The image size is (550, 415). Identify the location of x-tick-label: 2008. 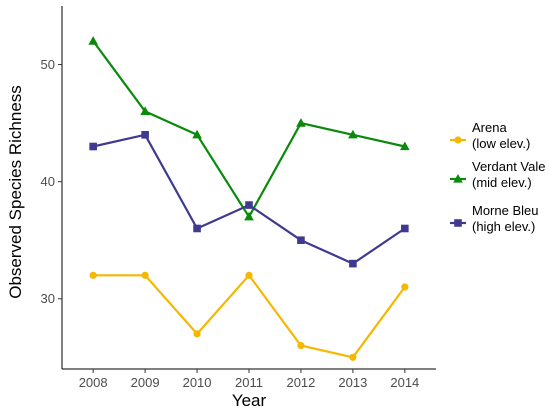
(93, 382).